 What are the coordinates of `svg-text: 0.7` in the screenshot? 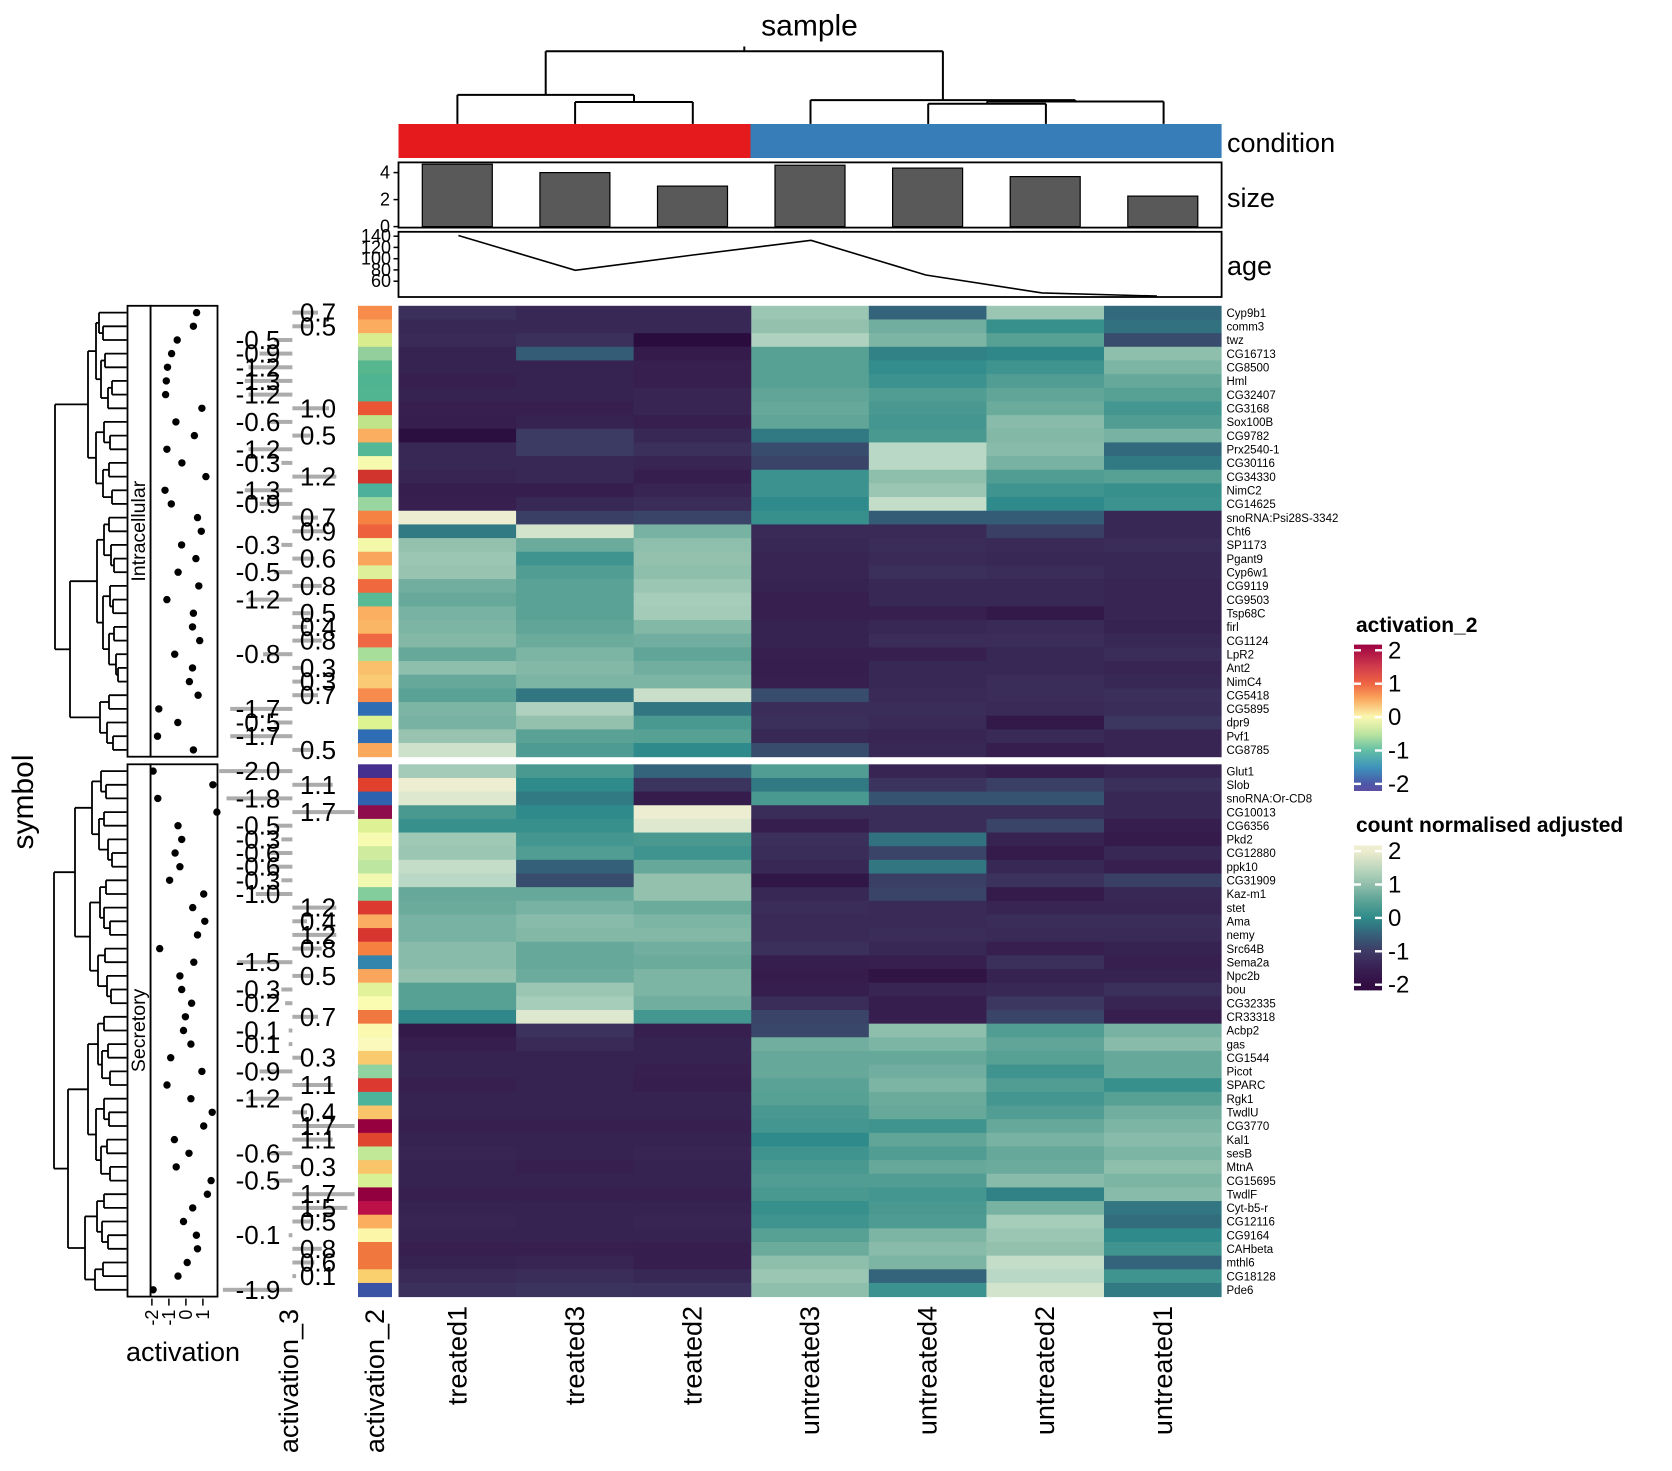 It's located at (318, 1017).